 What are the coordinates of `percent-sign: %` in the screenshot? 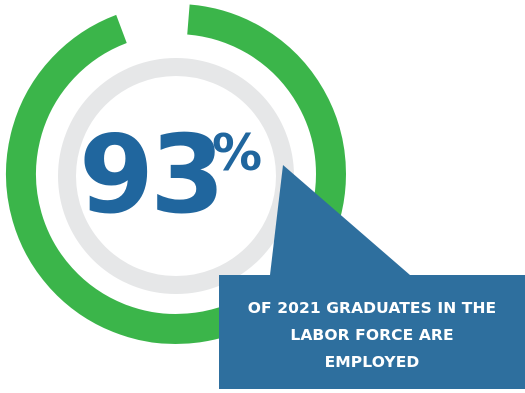 It's located at (237, 153).